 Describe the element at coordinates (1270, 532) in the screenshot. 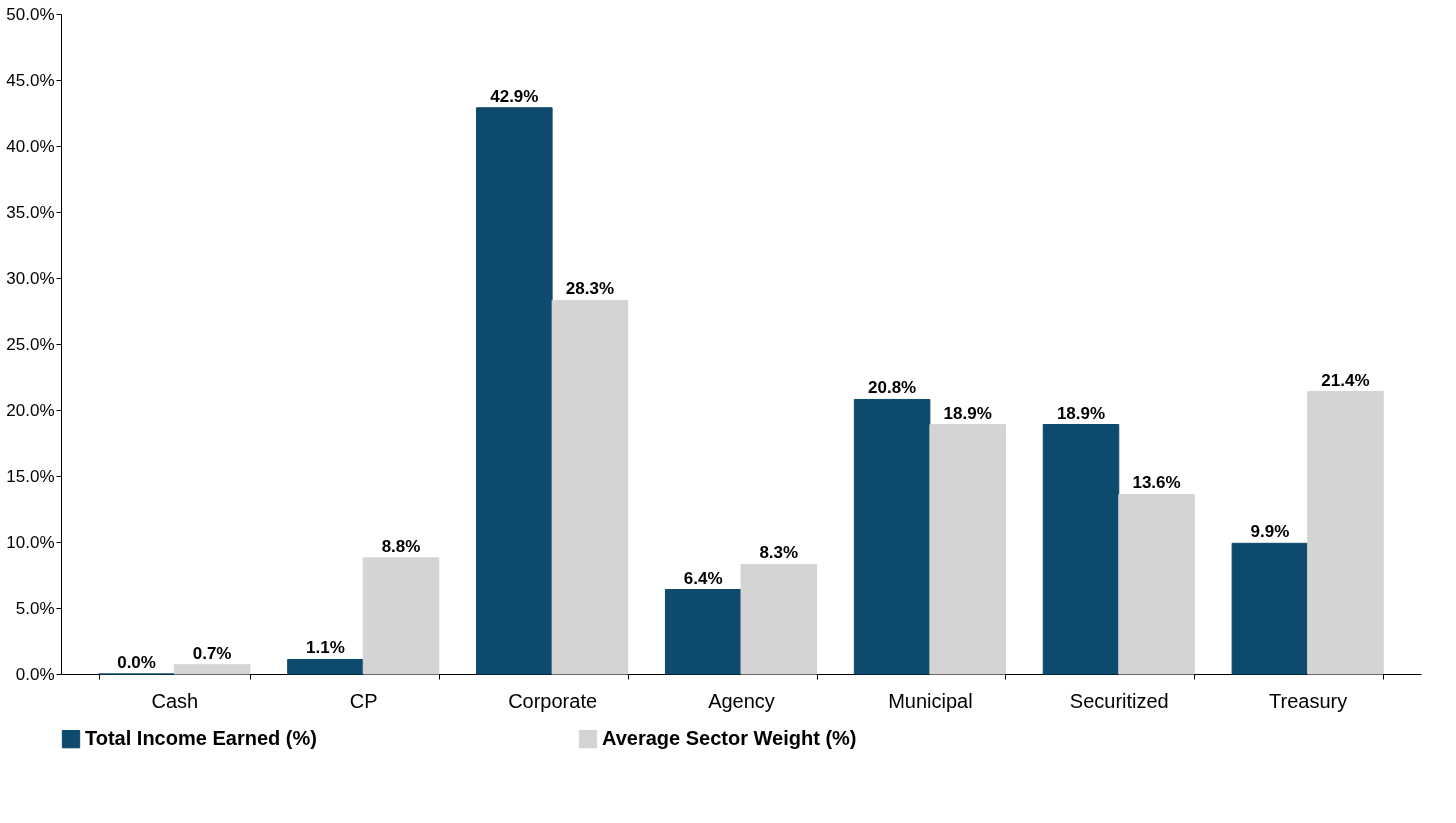

I see `data-label: 9.9%` at that location.